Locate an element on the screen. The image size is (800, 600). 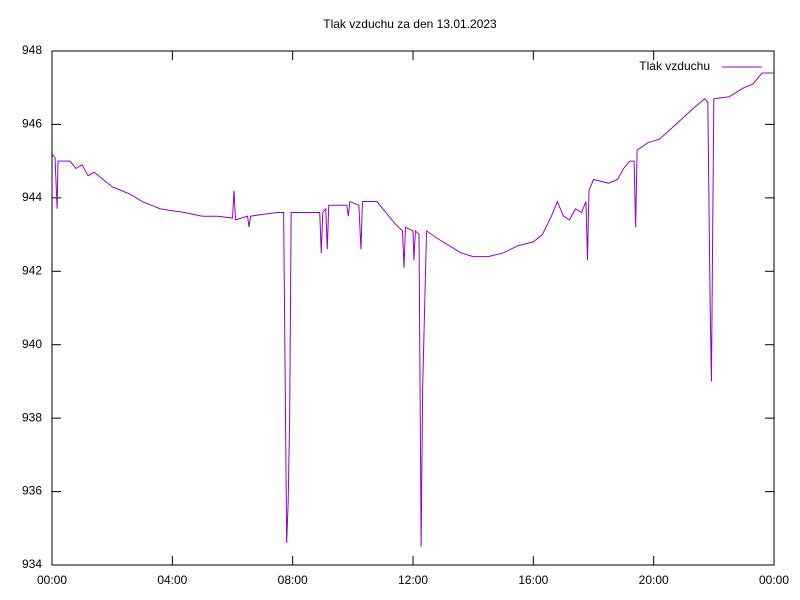
x-tick-label: 16:00 is located at coordinates (533, 580).